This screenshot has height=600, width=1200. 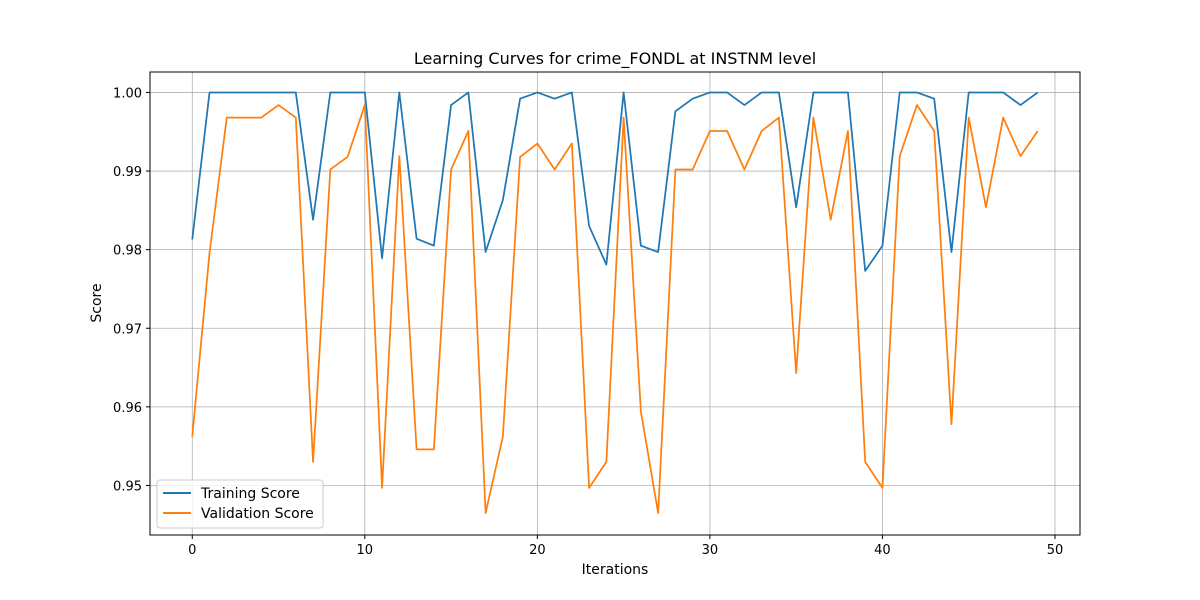 What do you see at coordinates (127, 251) in the screenshot?
I see `y-tick-label: 0.98` at bounding box center [127, 251].